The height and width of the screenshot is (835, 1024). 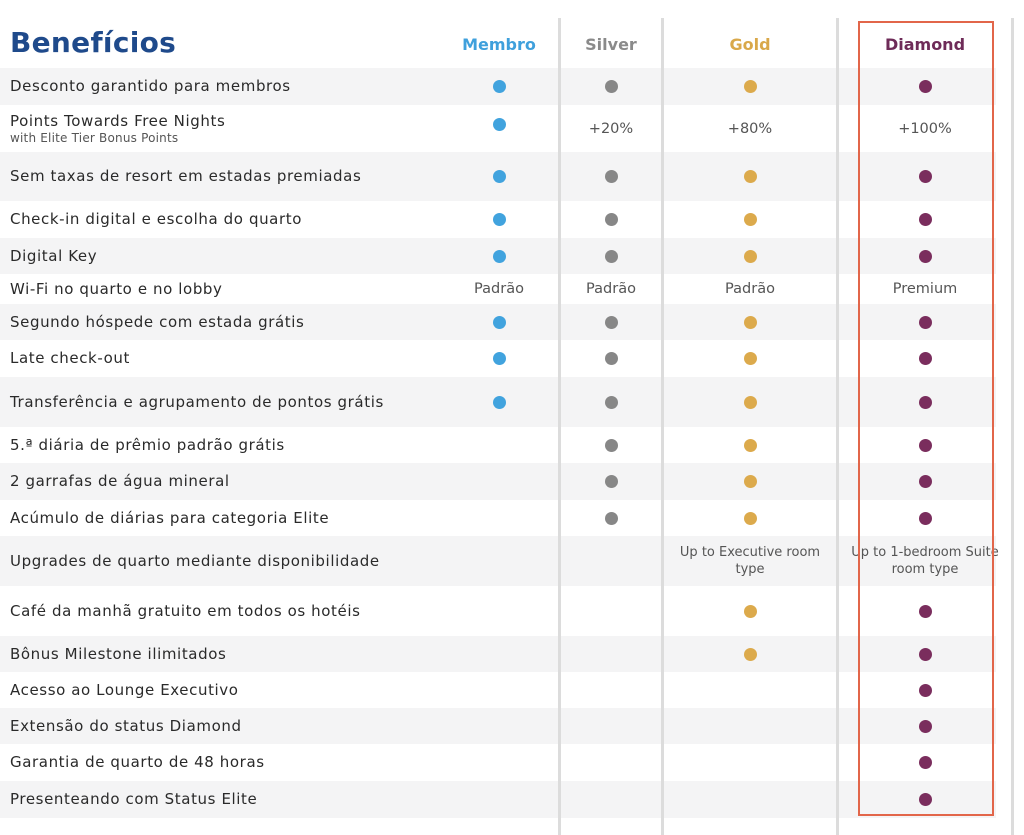 I want to click on benefit-name: Extensão do status Diamond, so click(x=126, y=725).